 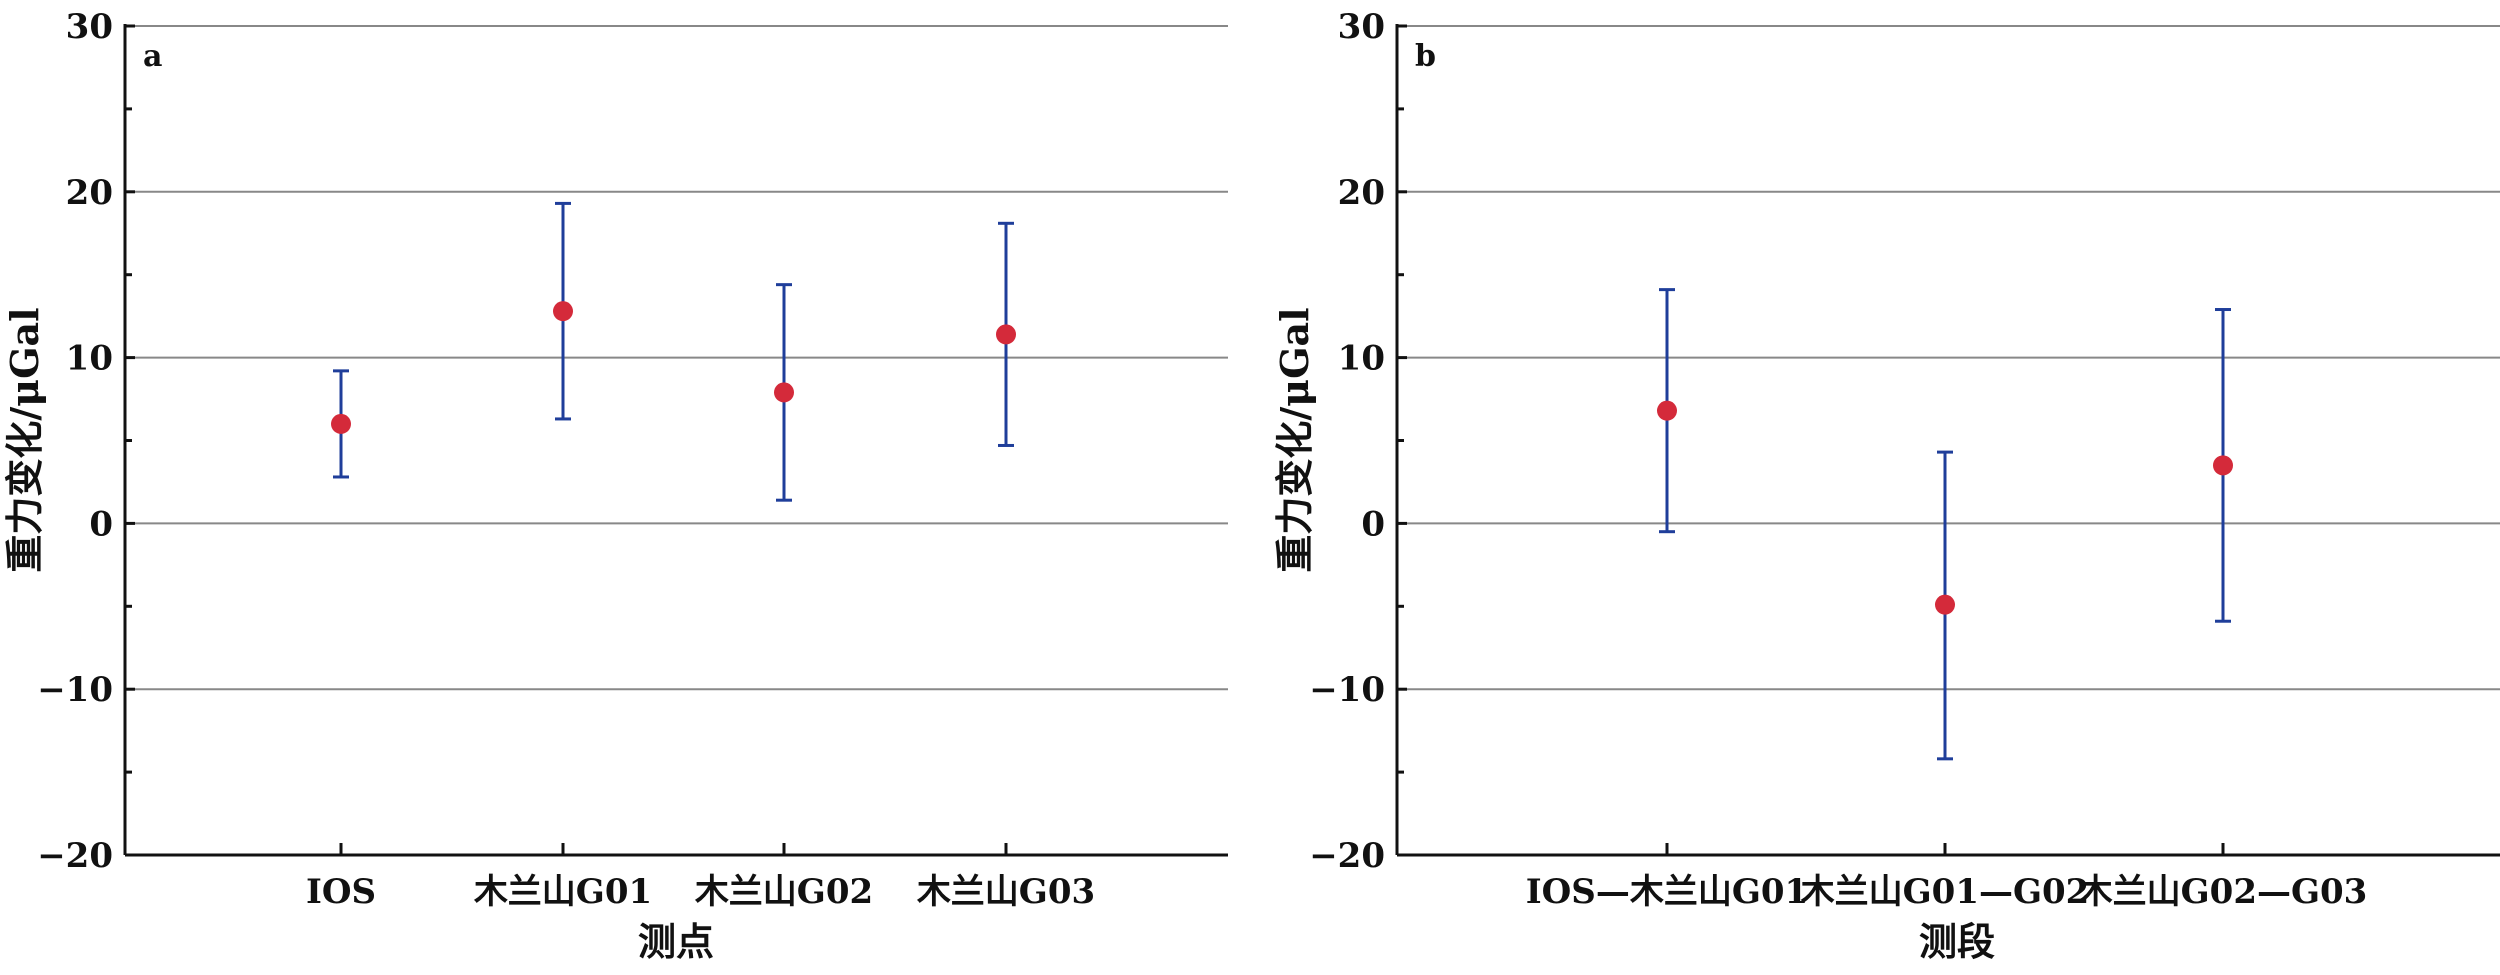 I want to click on x-axis-title: 测点, so click(x=676, y=941).